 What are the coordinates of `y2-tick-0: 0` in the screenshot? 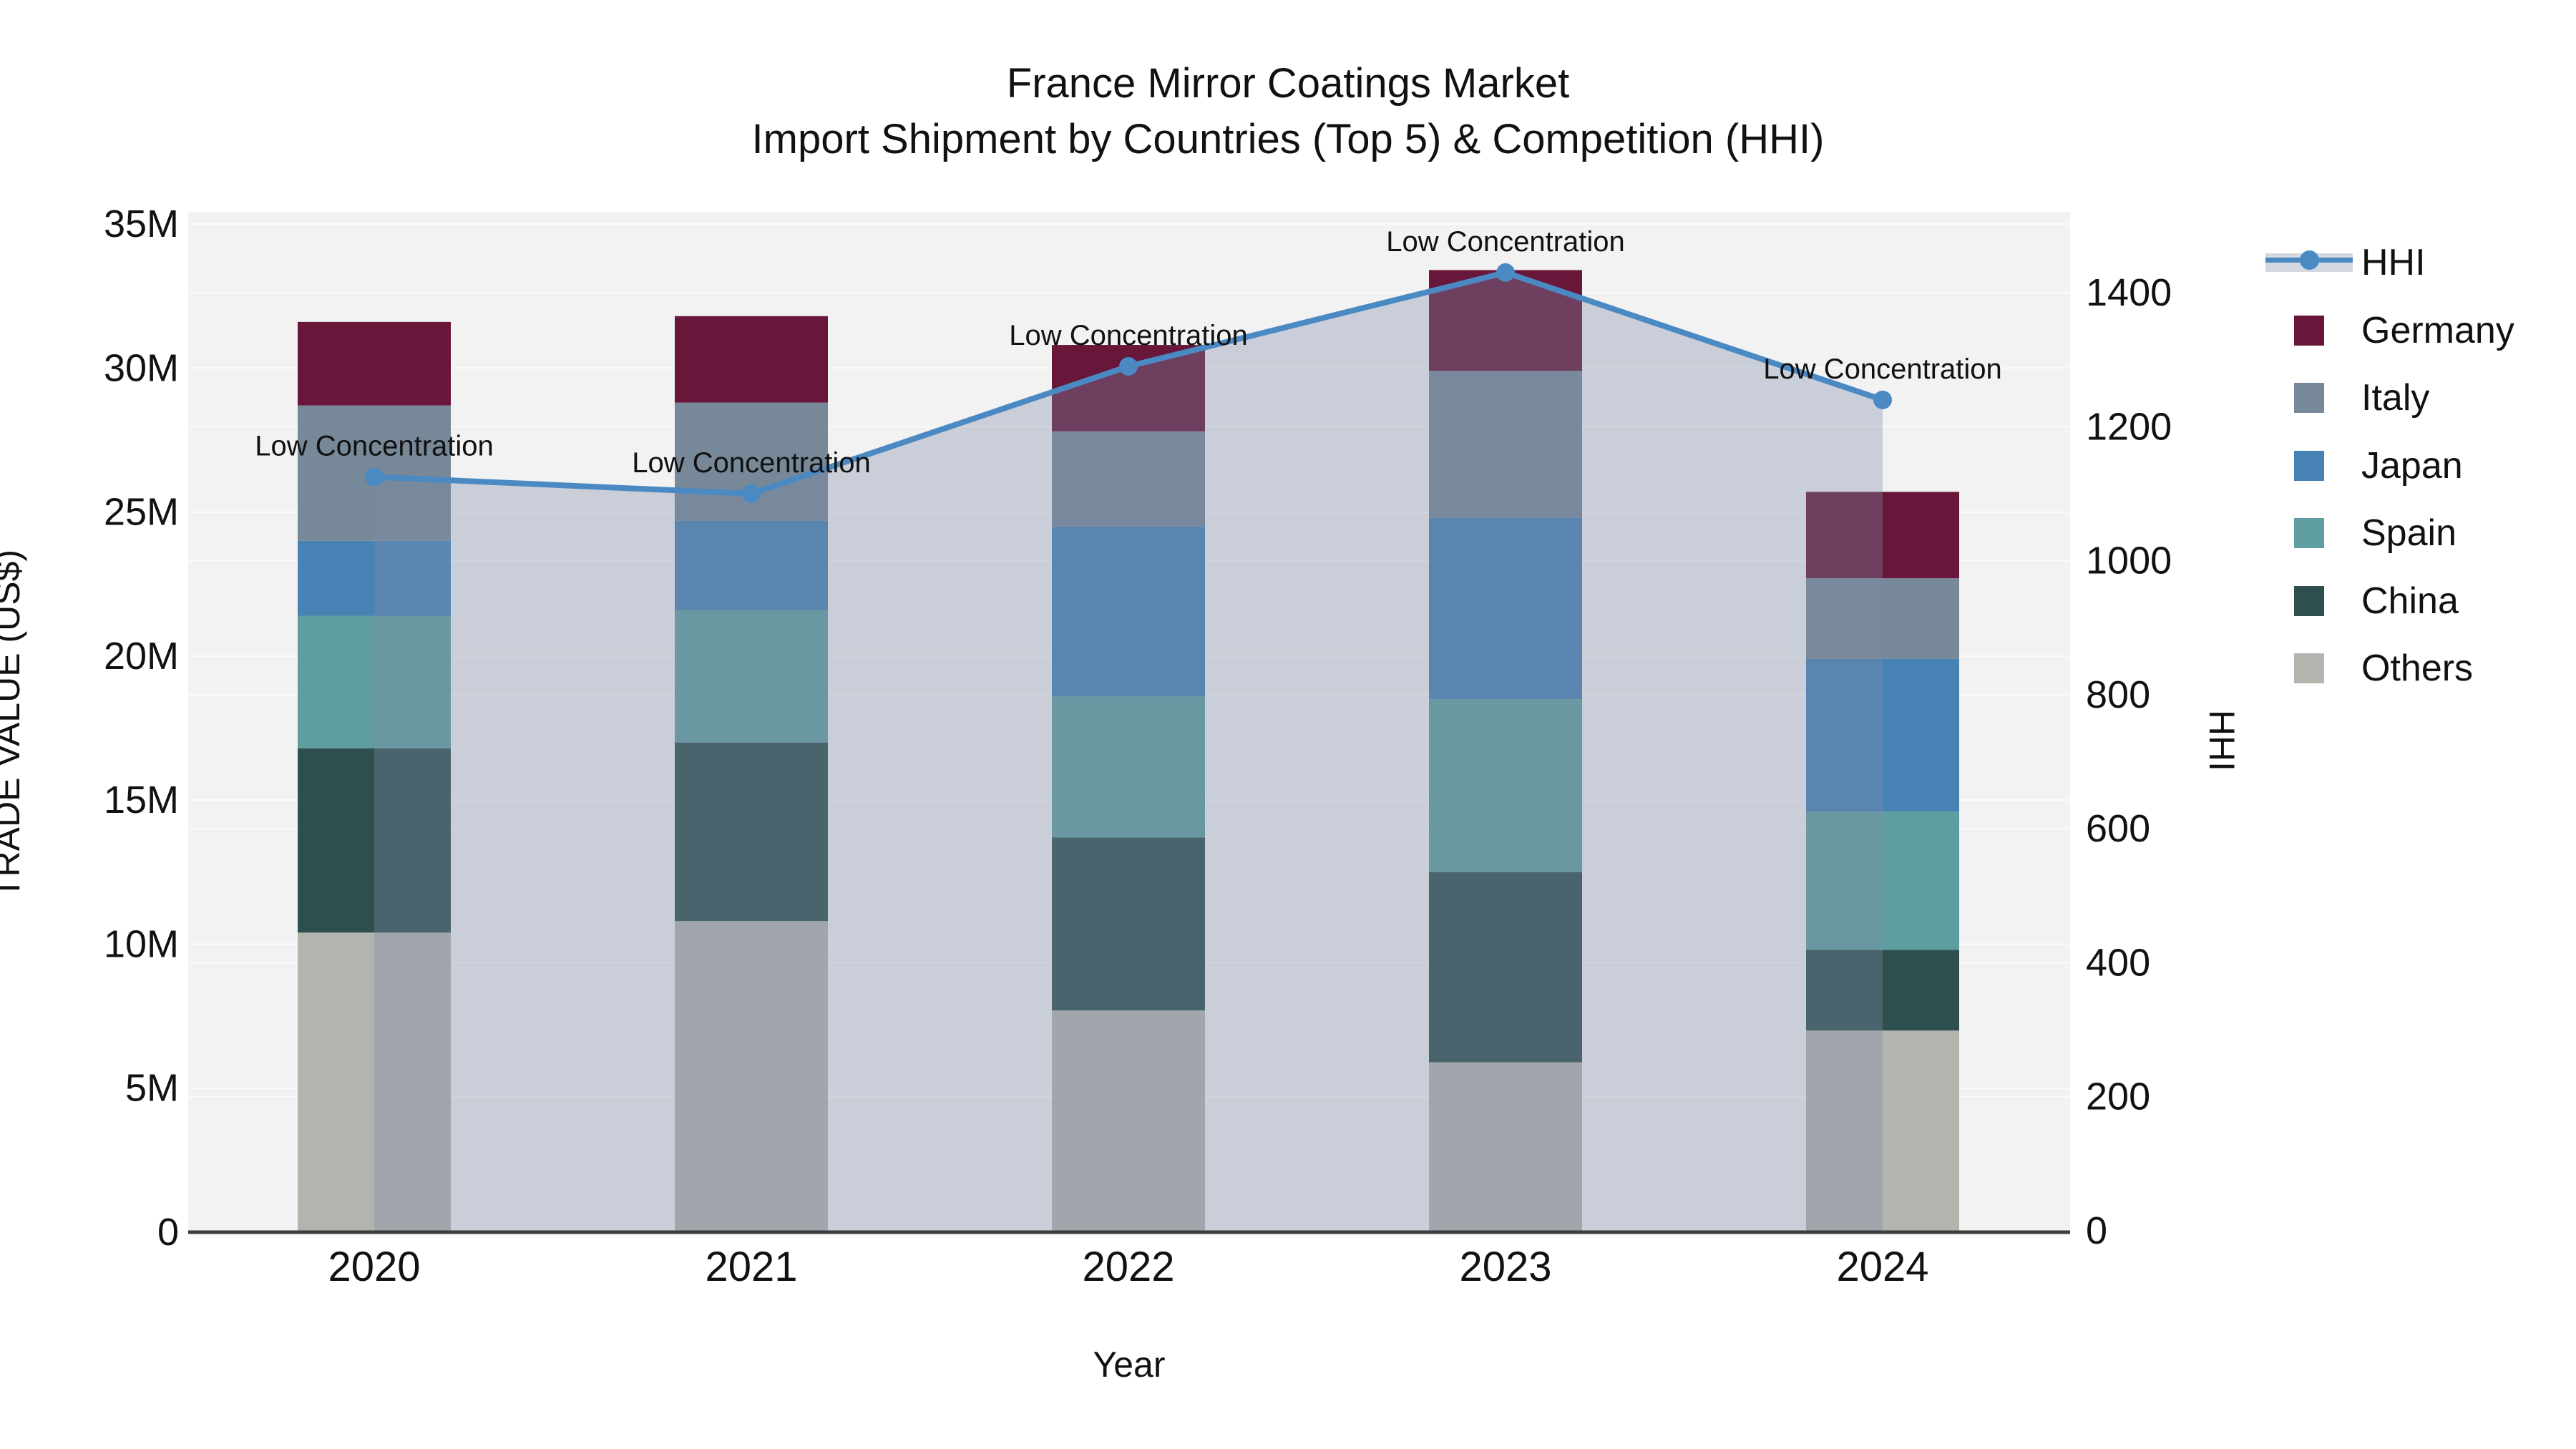 It's located at (2096, 1230).